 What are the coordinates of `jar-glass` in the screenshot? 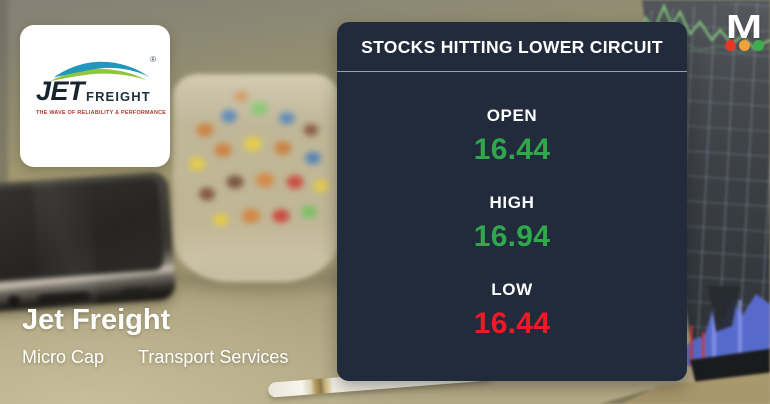 It's located at (256, 178).